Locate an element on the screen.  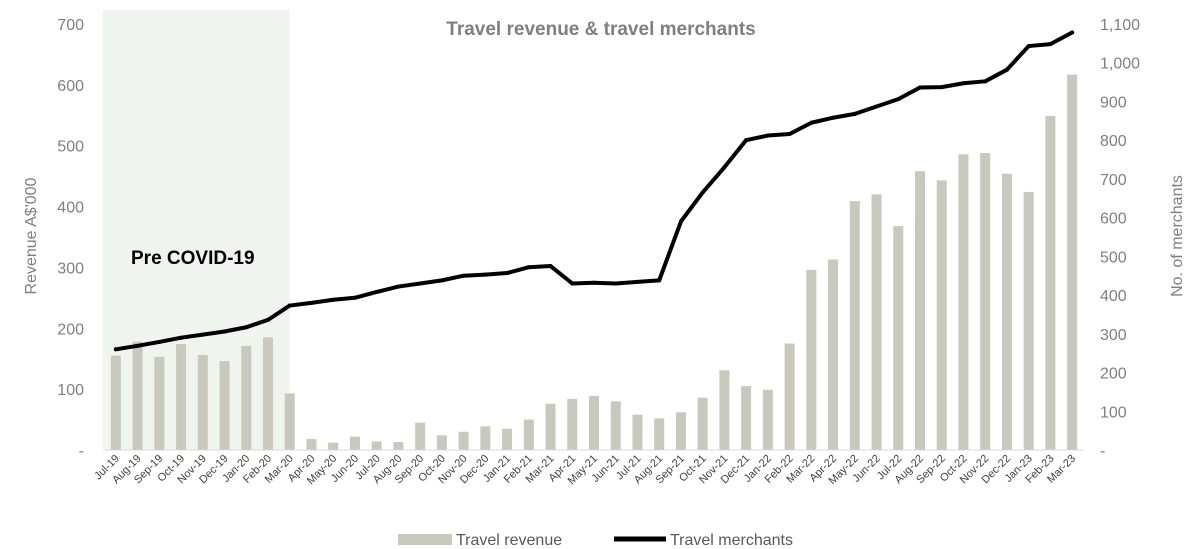
y-right-tick-label: 400 is located at coordinates (1113, 296).